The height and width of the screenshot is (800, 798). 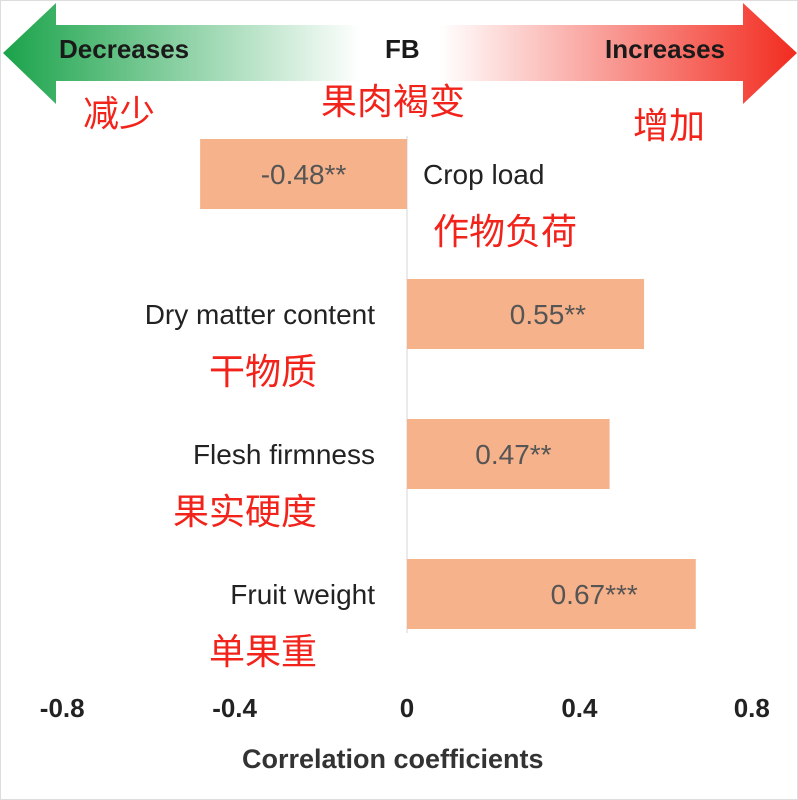 I want to click on category-label: Crop load, so click(x=484, y=174).